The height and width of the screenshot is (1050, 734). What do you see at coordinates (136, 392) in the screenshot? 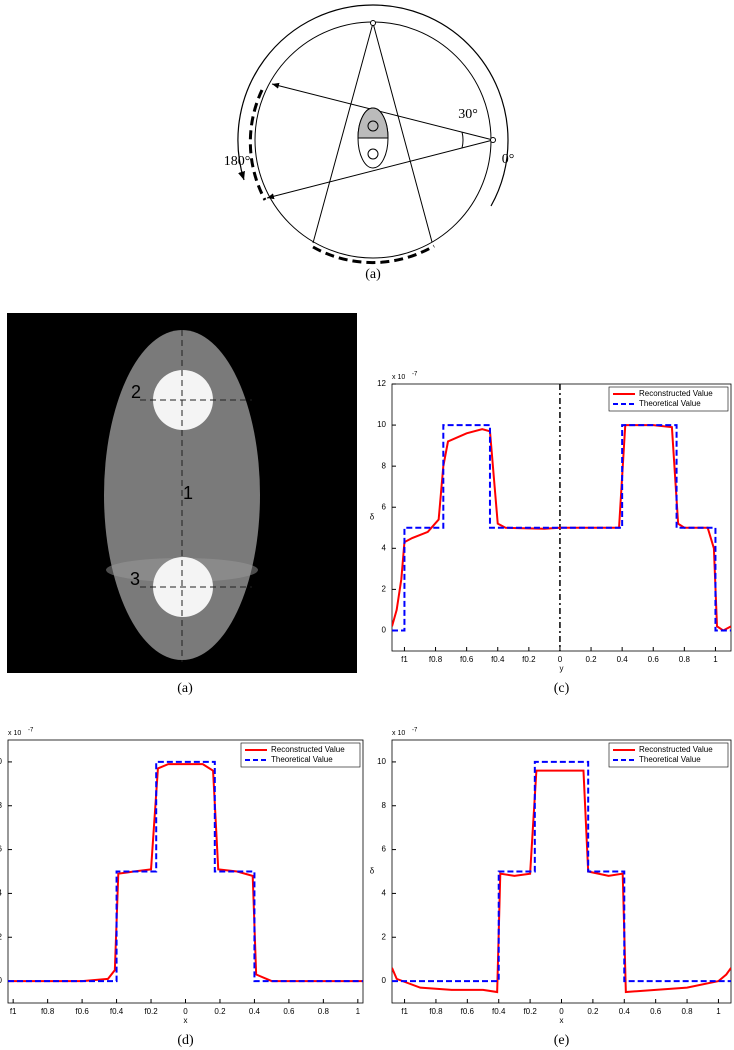
I see `region-label: 2` at bounding box center [136, 392].